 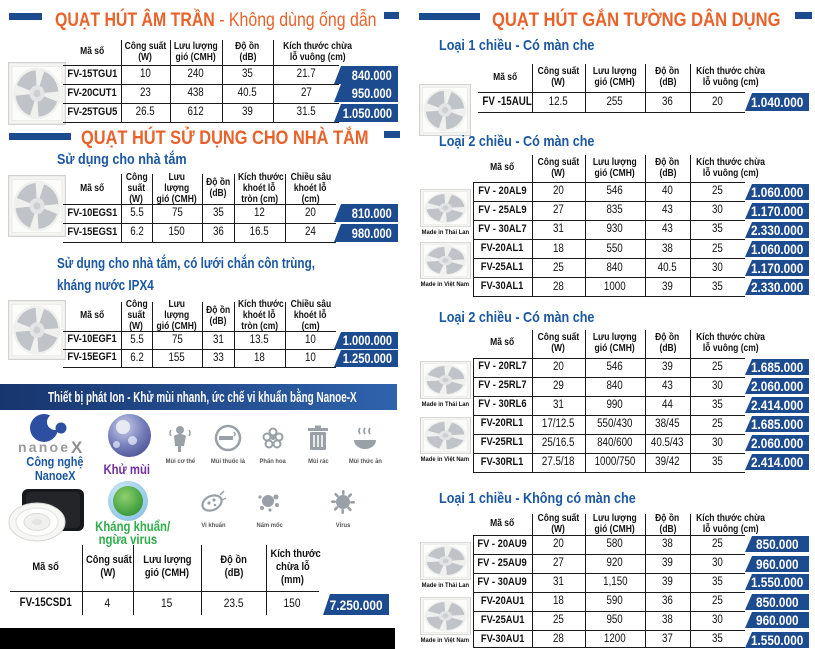 I want to click on svg-text: X, so click(x=77, y=447).